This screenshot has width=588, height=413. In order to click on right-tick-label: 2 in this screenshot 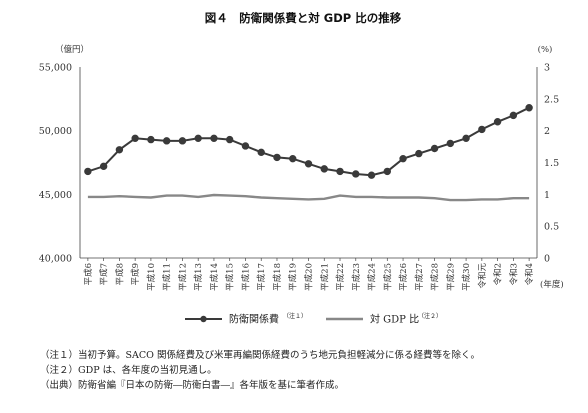, I will do `click(547, 131)`.